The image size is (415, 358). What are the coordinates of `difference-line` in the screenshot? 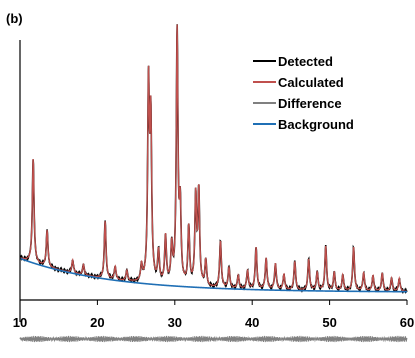 It's located at (213, 339).